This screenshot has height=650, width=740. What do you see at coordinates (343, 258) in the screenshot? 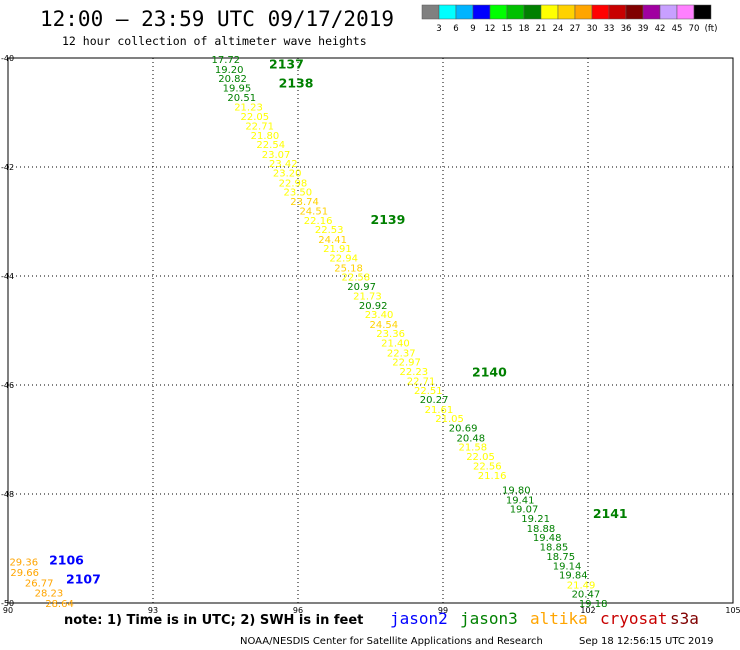
I see `swh-value-label: 22.94` at bounding box center [343, 258].